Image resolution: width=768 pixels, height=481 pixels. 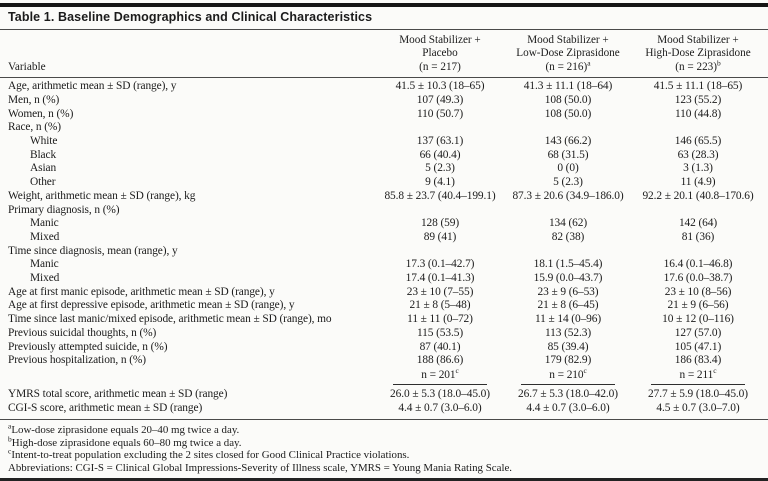 I want to click on row-label: Previous suicidal thoughts, n (%), so click(x=82, y=332).